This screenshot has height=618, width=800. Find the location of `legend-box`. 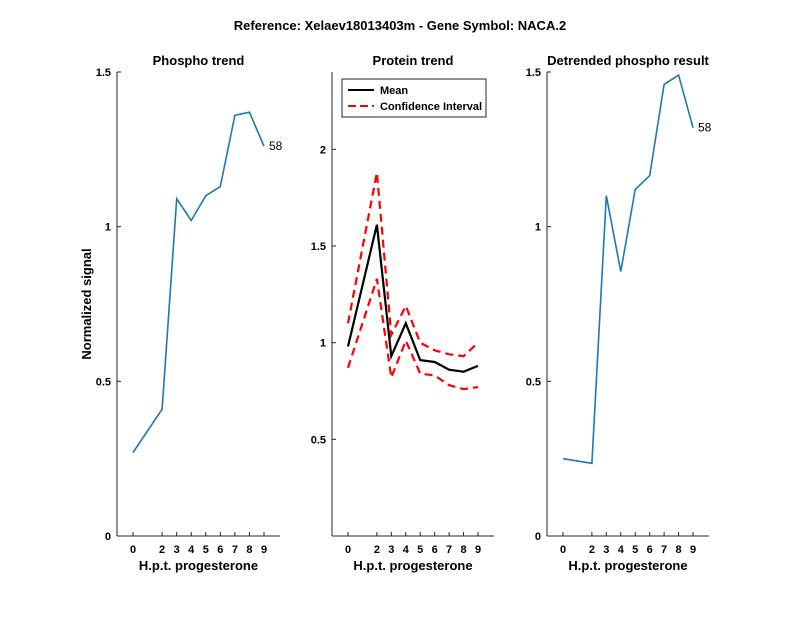

legend-box is located at coordinates (414, 98).